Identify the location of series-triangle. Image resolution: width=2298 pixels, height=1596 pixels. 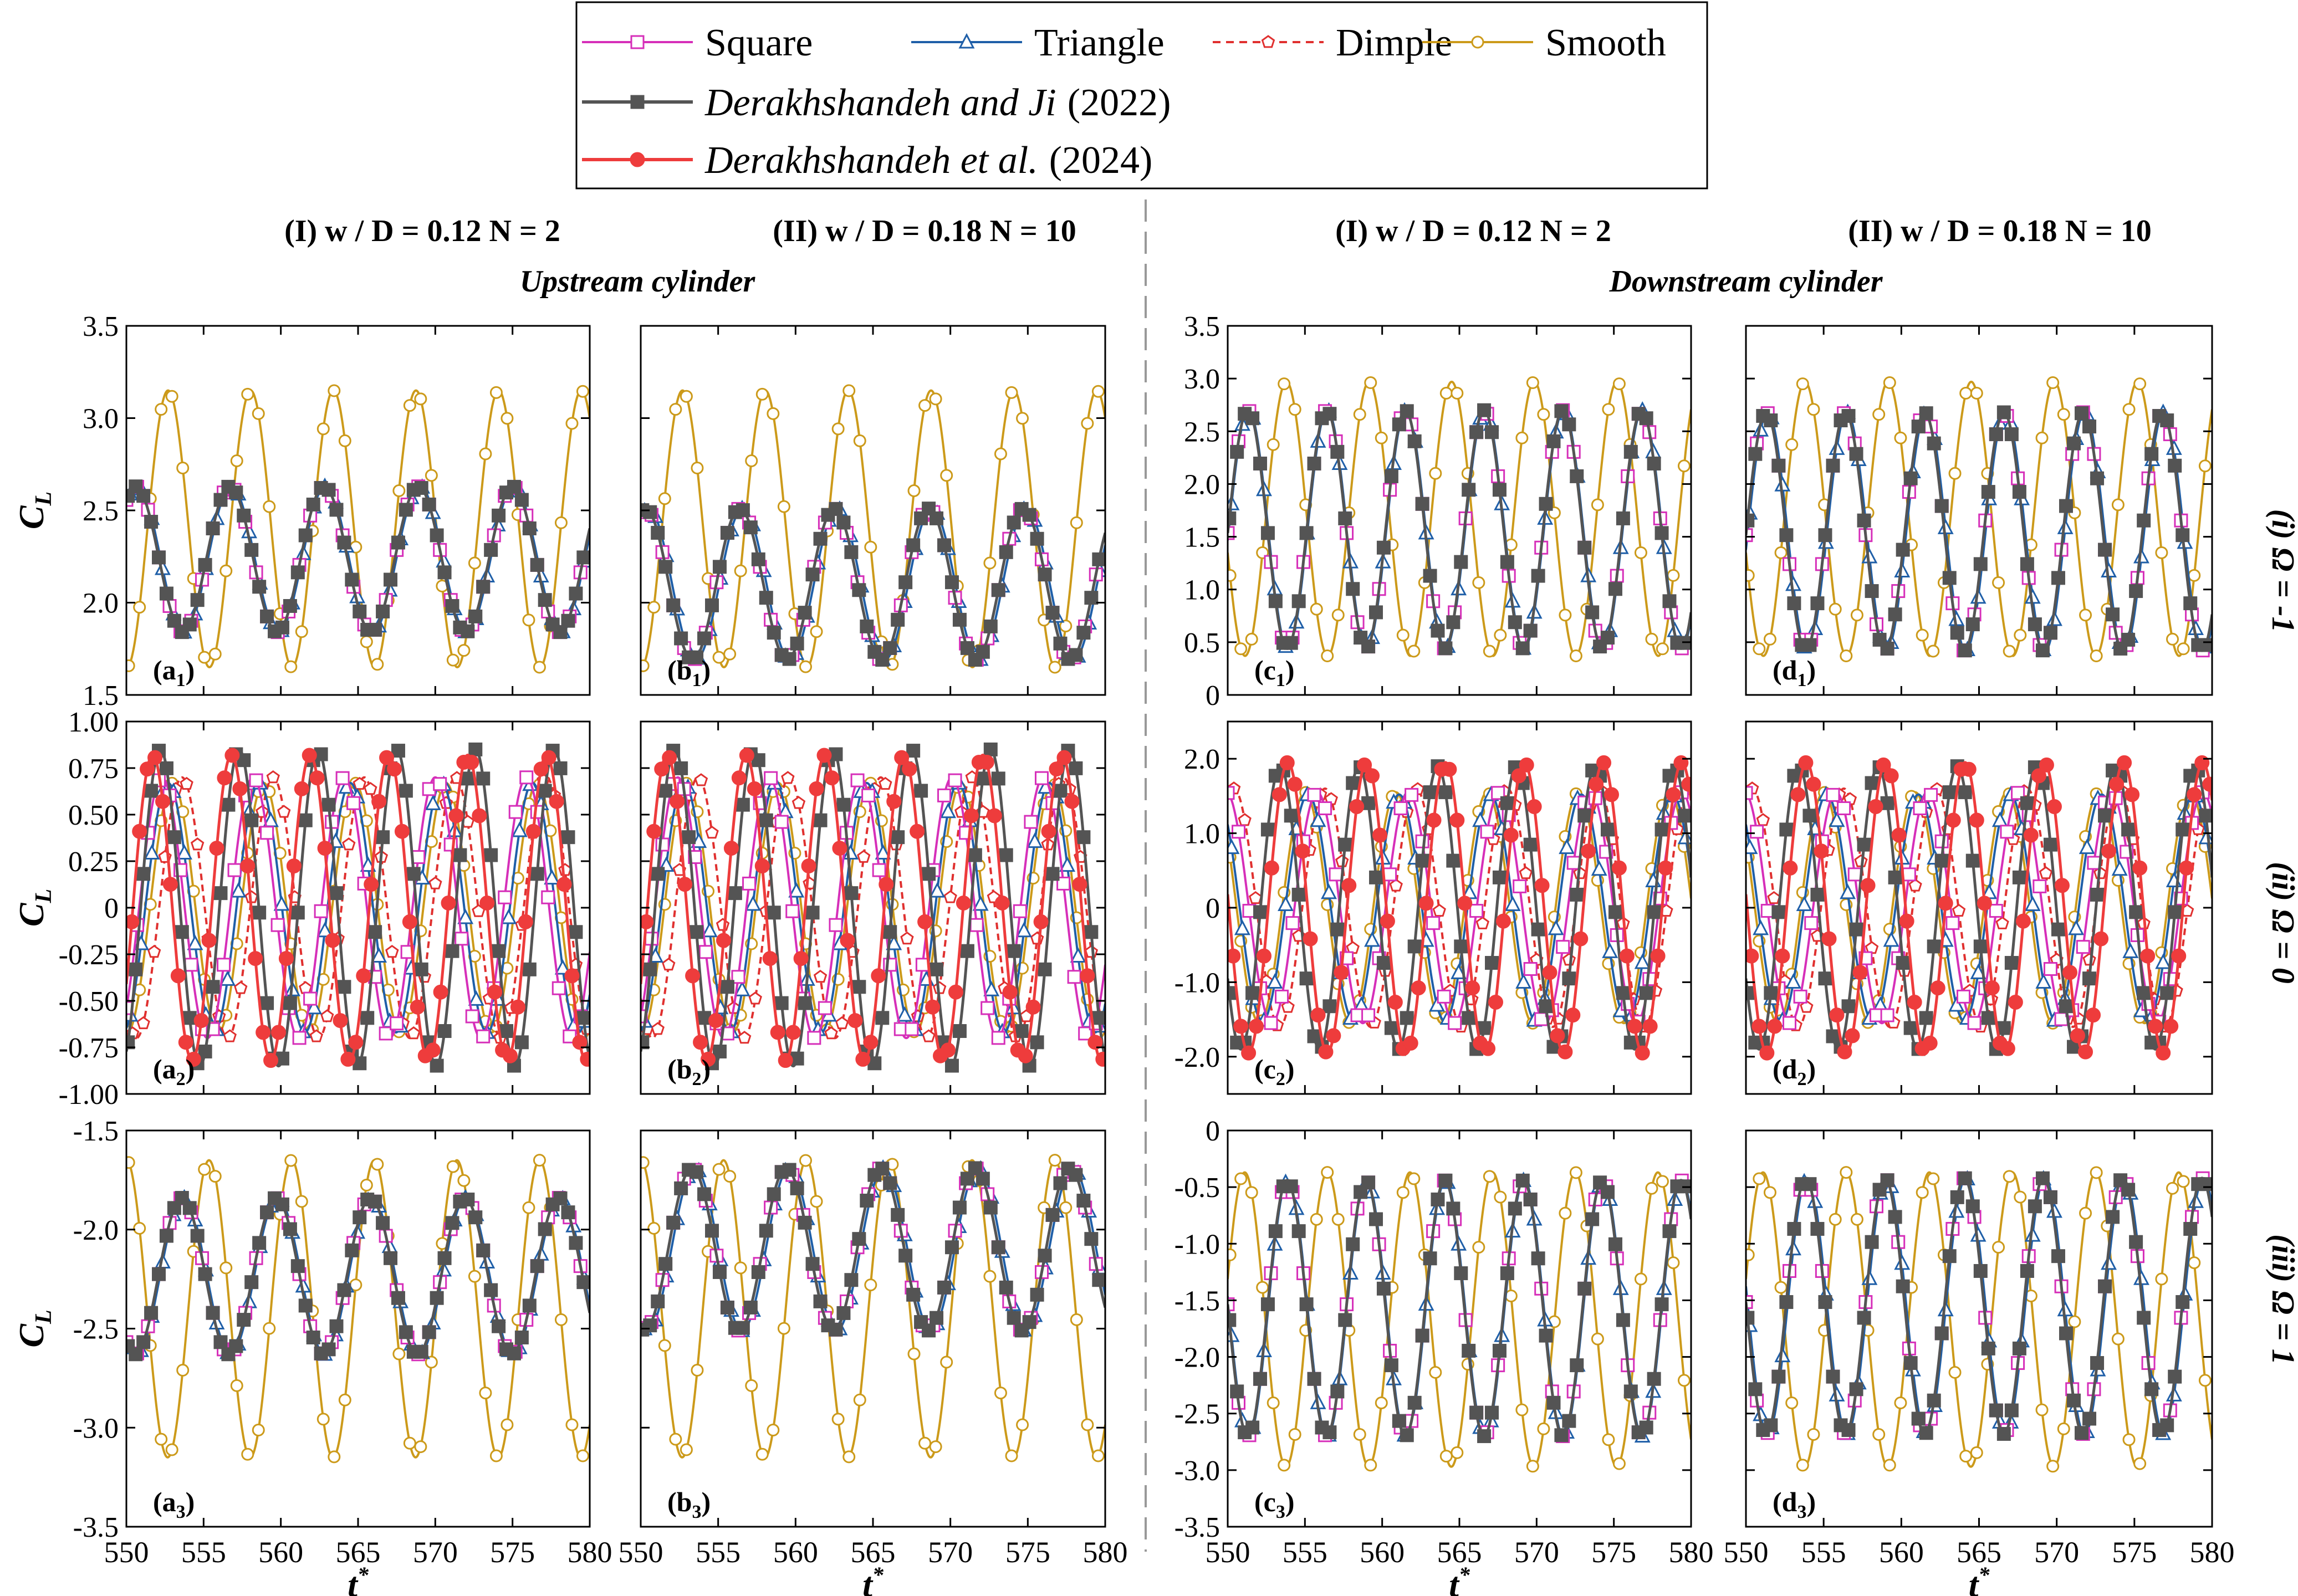
(1459, 906).